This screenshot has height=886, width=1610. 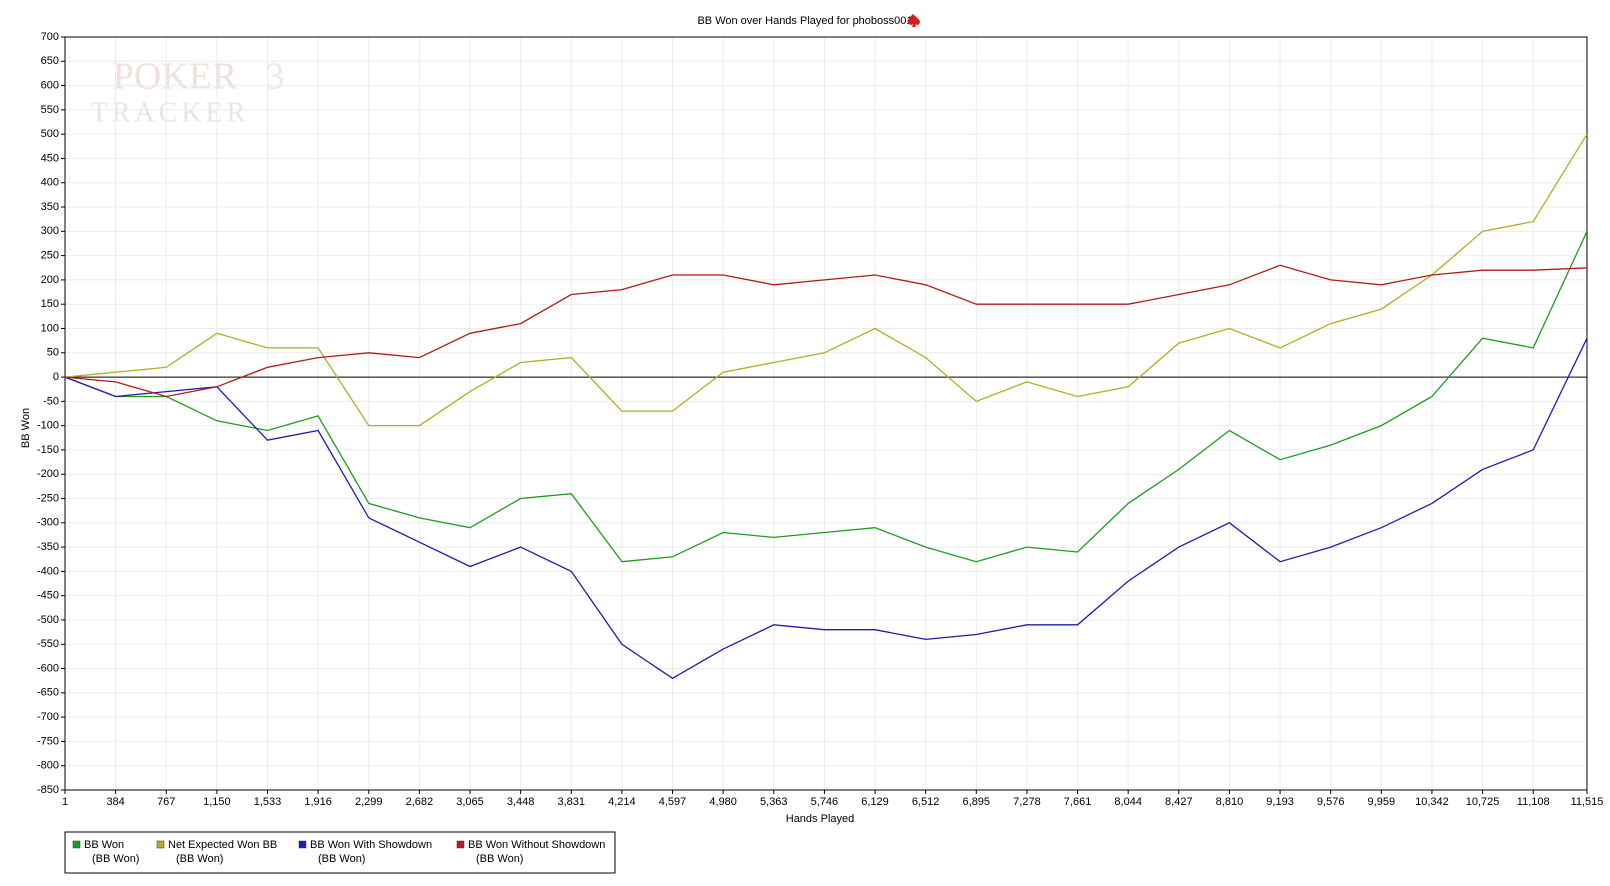 I want to click on y-tick-label: 700, so click(x=50, y=37).